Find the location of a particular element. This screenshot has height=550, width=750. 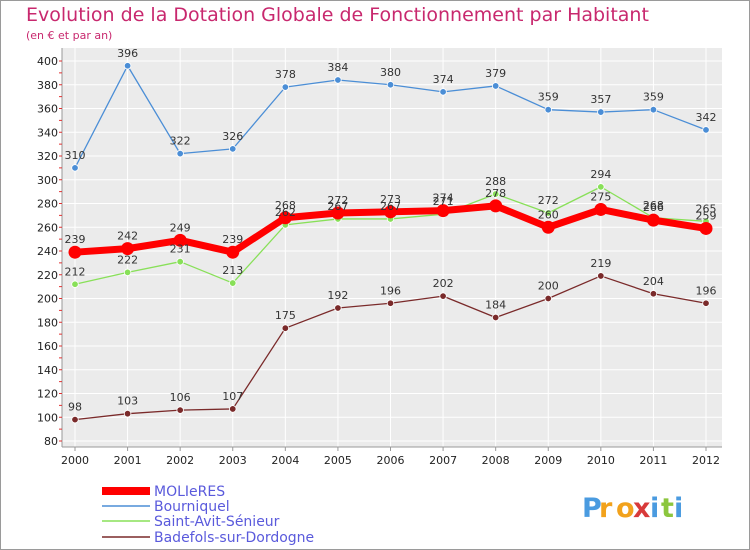

data-label: 378 is located at coordinates (285, 74).